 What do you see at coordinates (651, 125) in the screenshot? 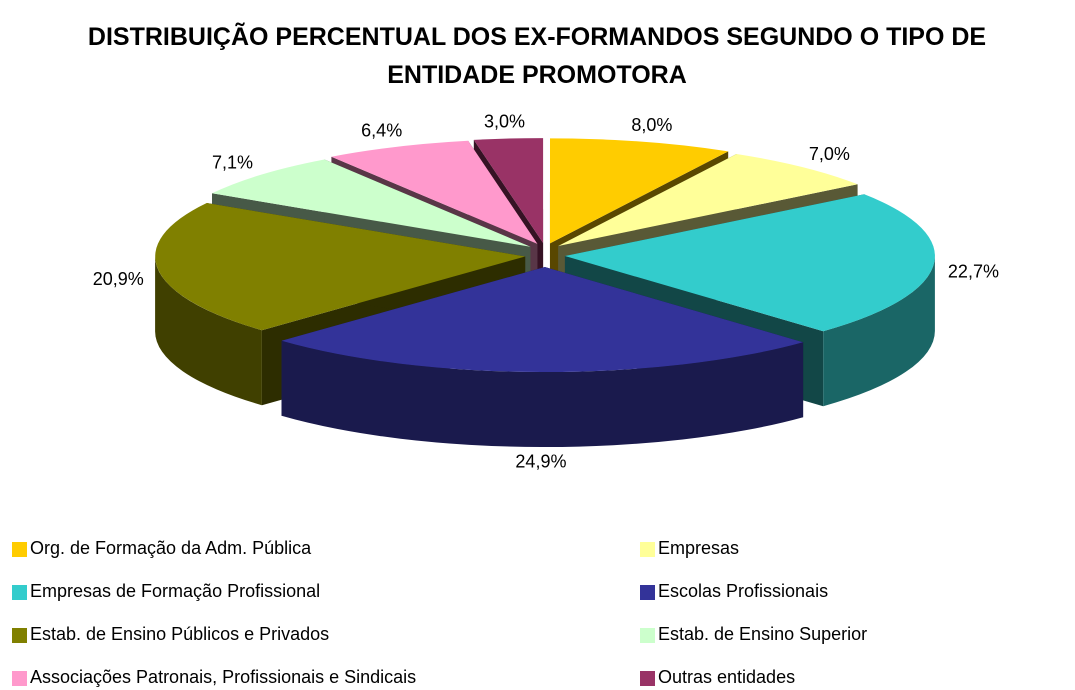
I see `data-label: 8,0%` at bounding box center [651, 125].